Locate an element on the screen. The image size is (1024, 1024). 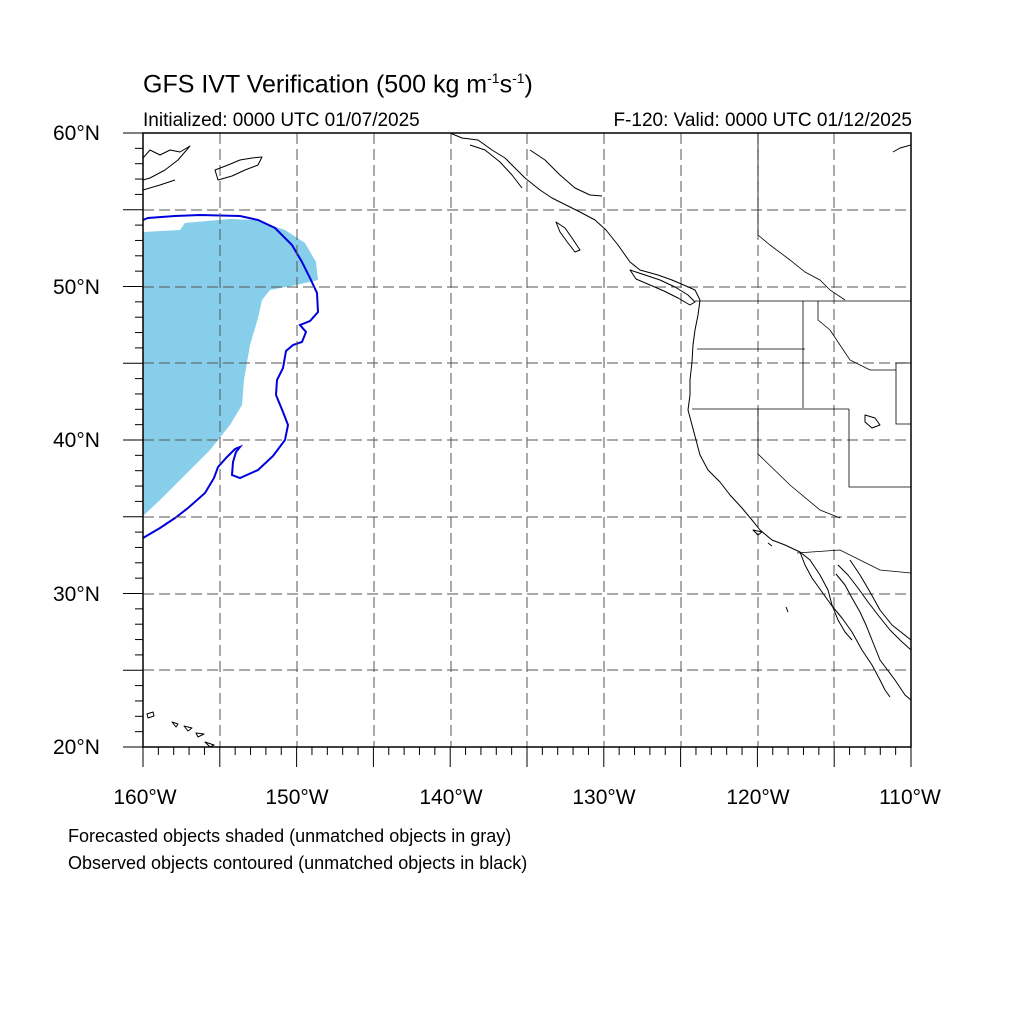
lon-label-160w: 160°W is located at coordinates (145, 797).